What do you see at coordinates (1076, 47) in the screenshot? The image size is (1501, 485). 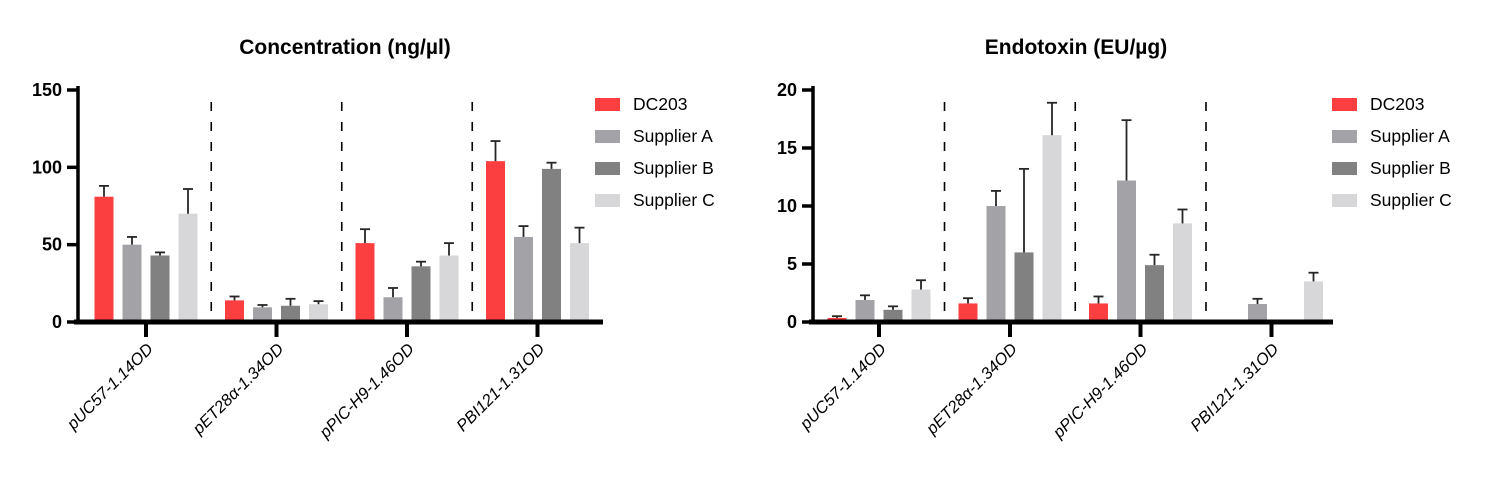 I see `chart-title-endotoxin: Endotoxin (EU/µg)` at bounding box center [1076, 47].